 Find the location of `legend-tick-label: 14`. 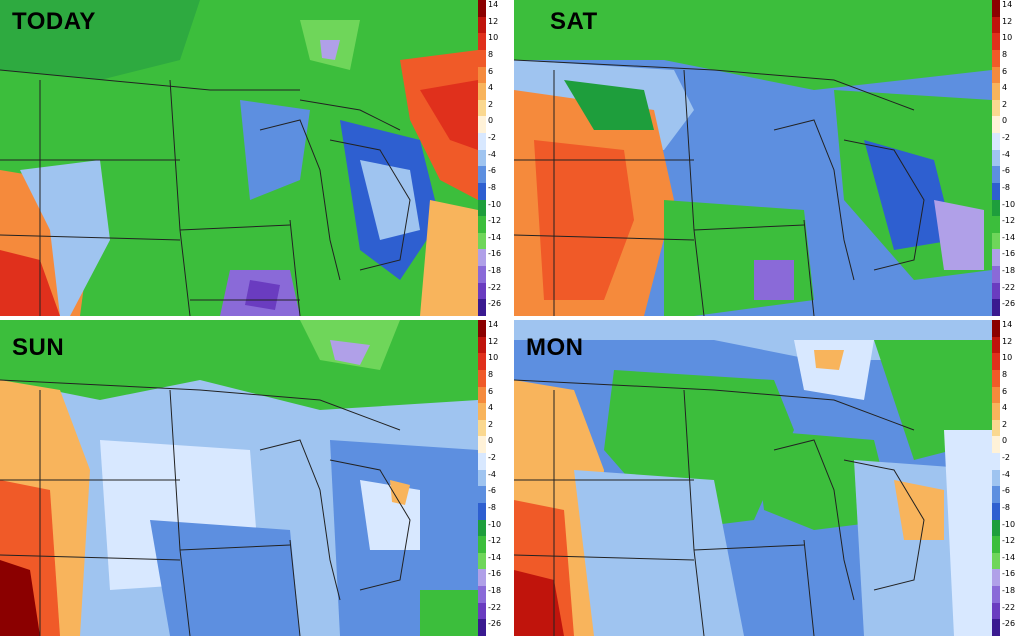

legend-tick-label: 14 is located at coordinates (1007, 4).